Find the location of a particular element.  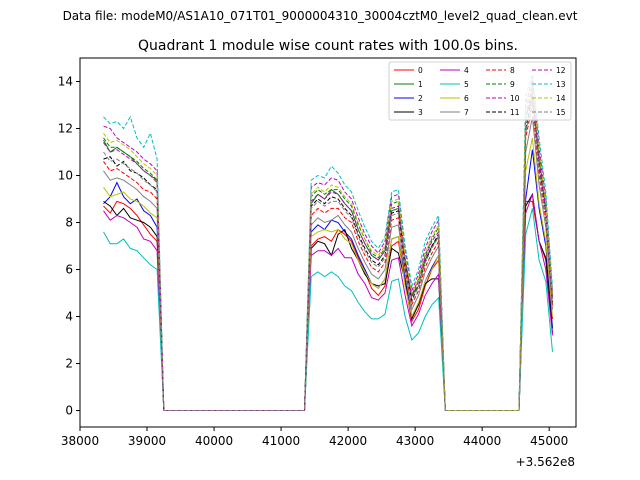

x-tick-label: 43000 is located at coordinates (415, 441).